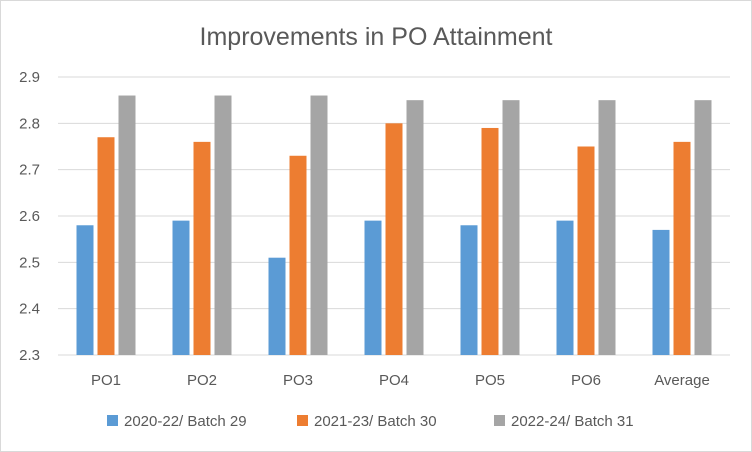 This screenshot has height=452, width=752. What do you see at coordinates (375, 421) in the screenshot?
I see `legend-label: 2021-23/ Batch 30` at bounding box center [375, 421].